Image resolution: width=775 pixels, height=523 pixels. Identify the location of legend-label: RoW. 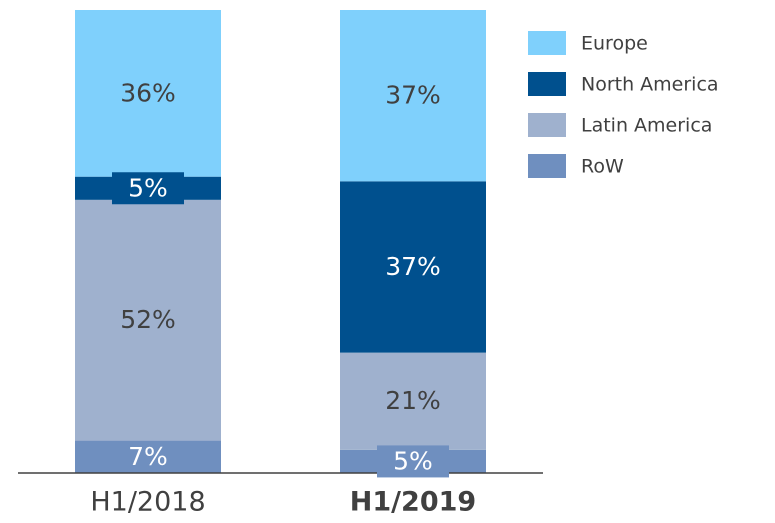
(602, 167).